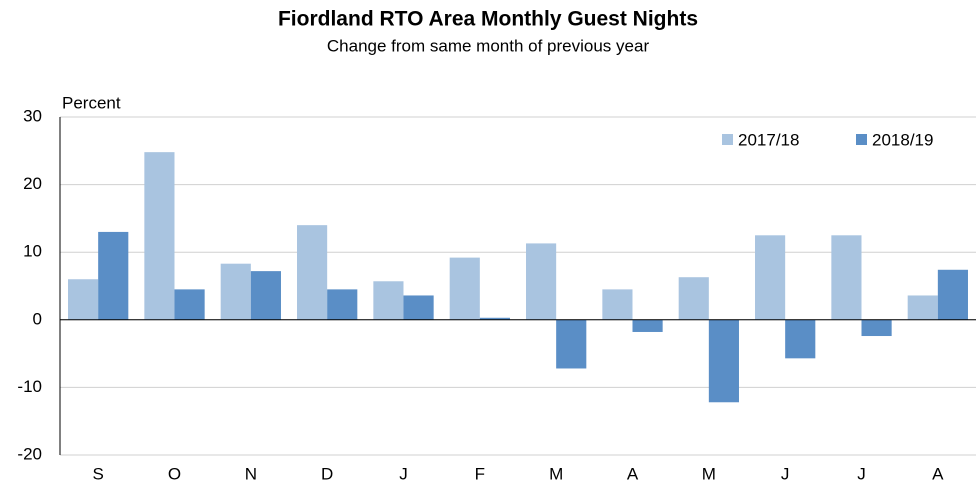  I want to click on y-tick-label: 20, so click(32, 183).